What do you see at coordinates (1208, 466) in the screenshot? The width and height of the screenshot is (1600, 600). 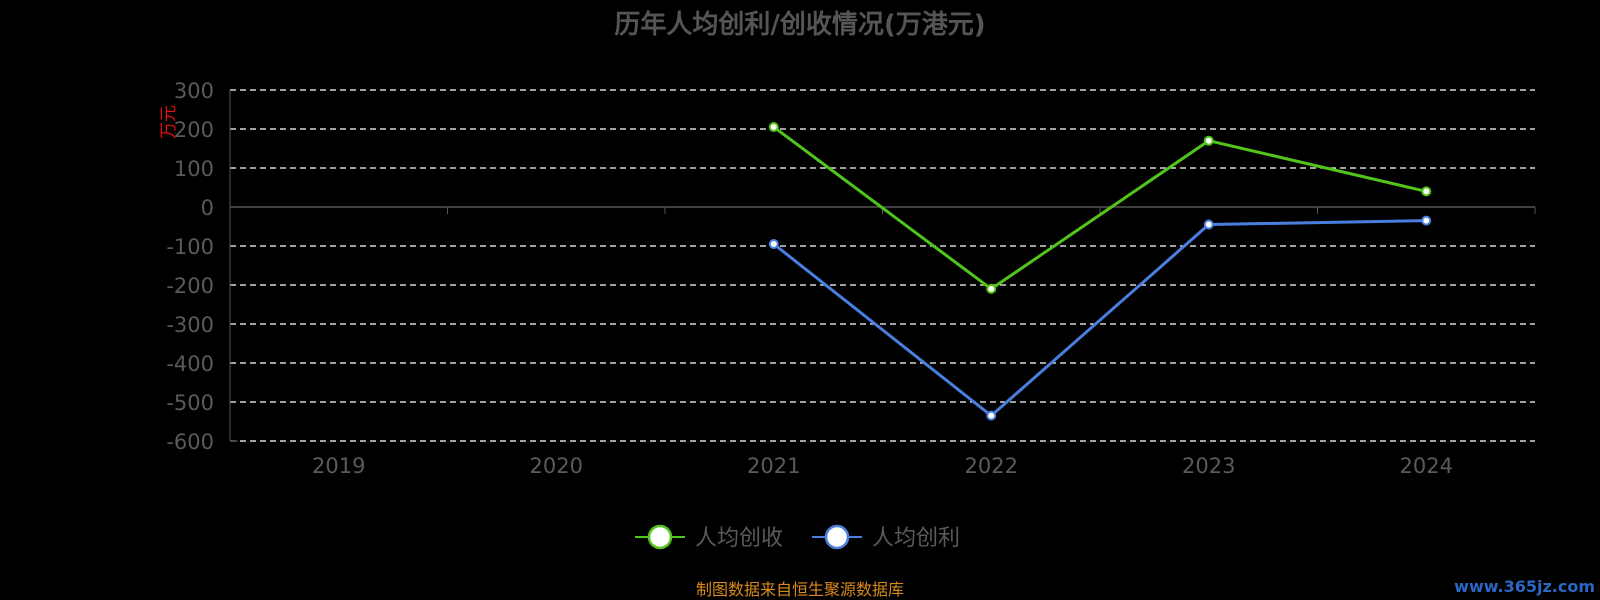 I see `x-tick-label: 2023` at bounding box center [1208, 466].